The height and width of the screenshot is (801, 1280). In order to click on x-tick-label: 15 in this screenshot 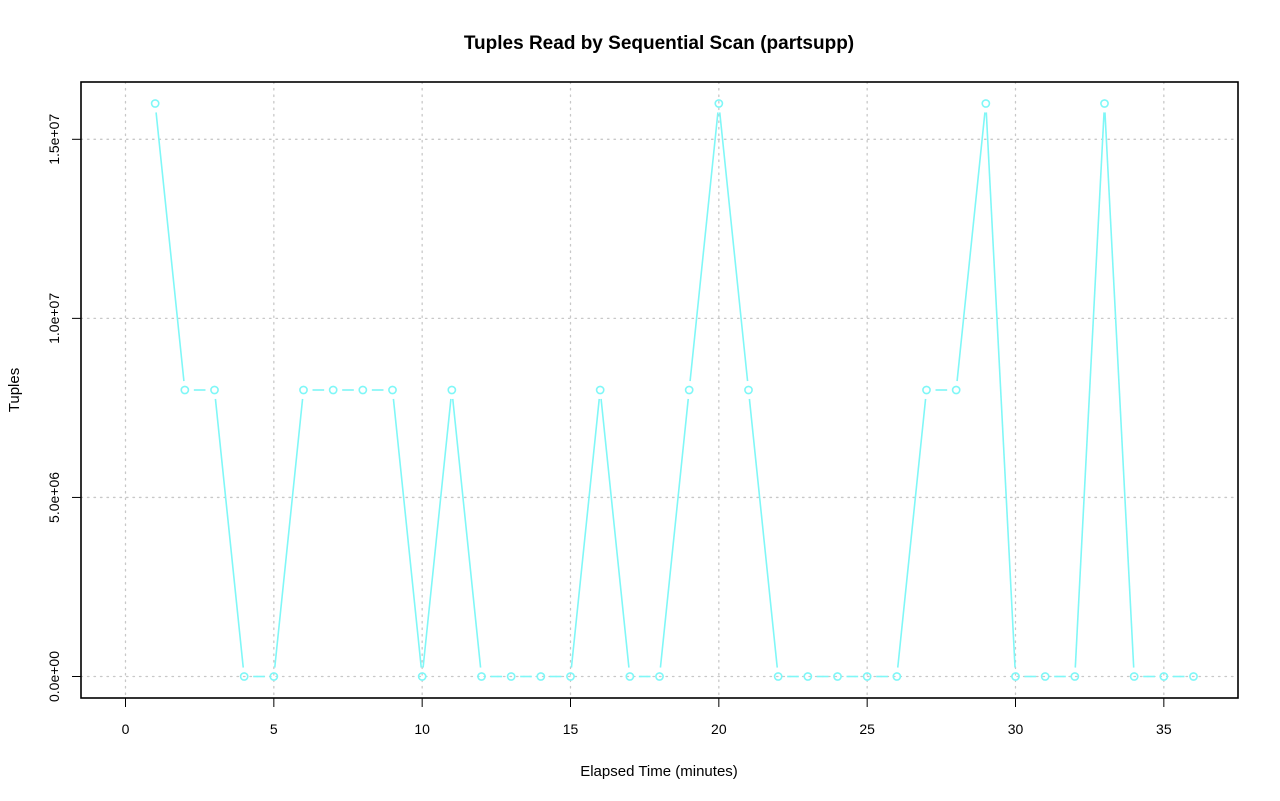, I will do `click(571, 729)`.